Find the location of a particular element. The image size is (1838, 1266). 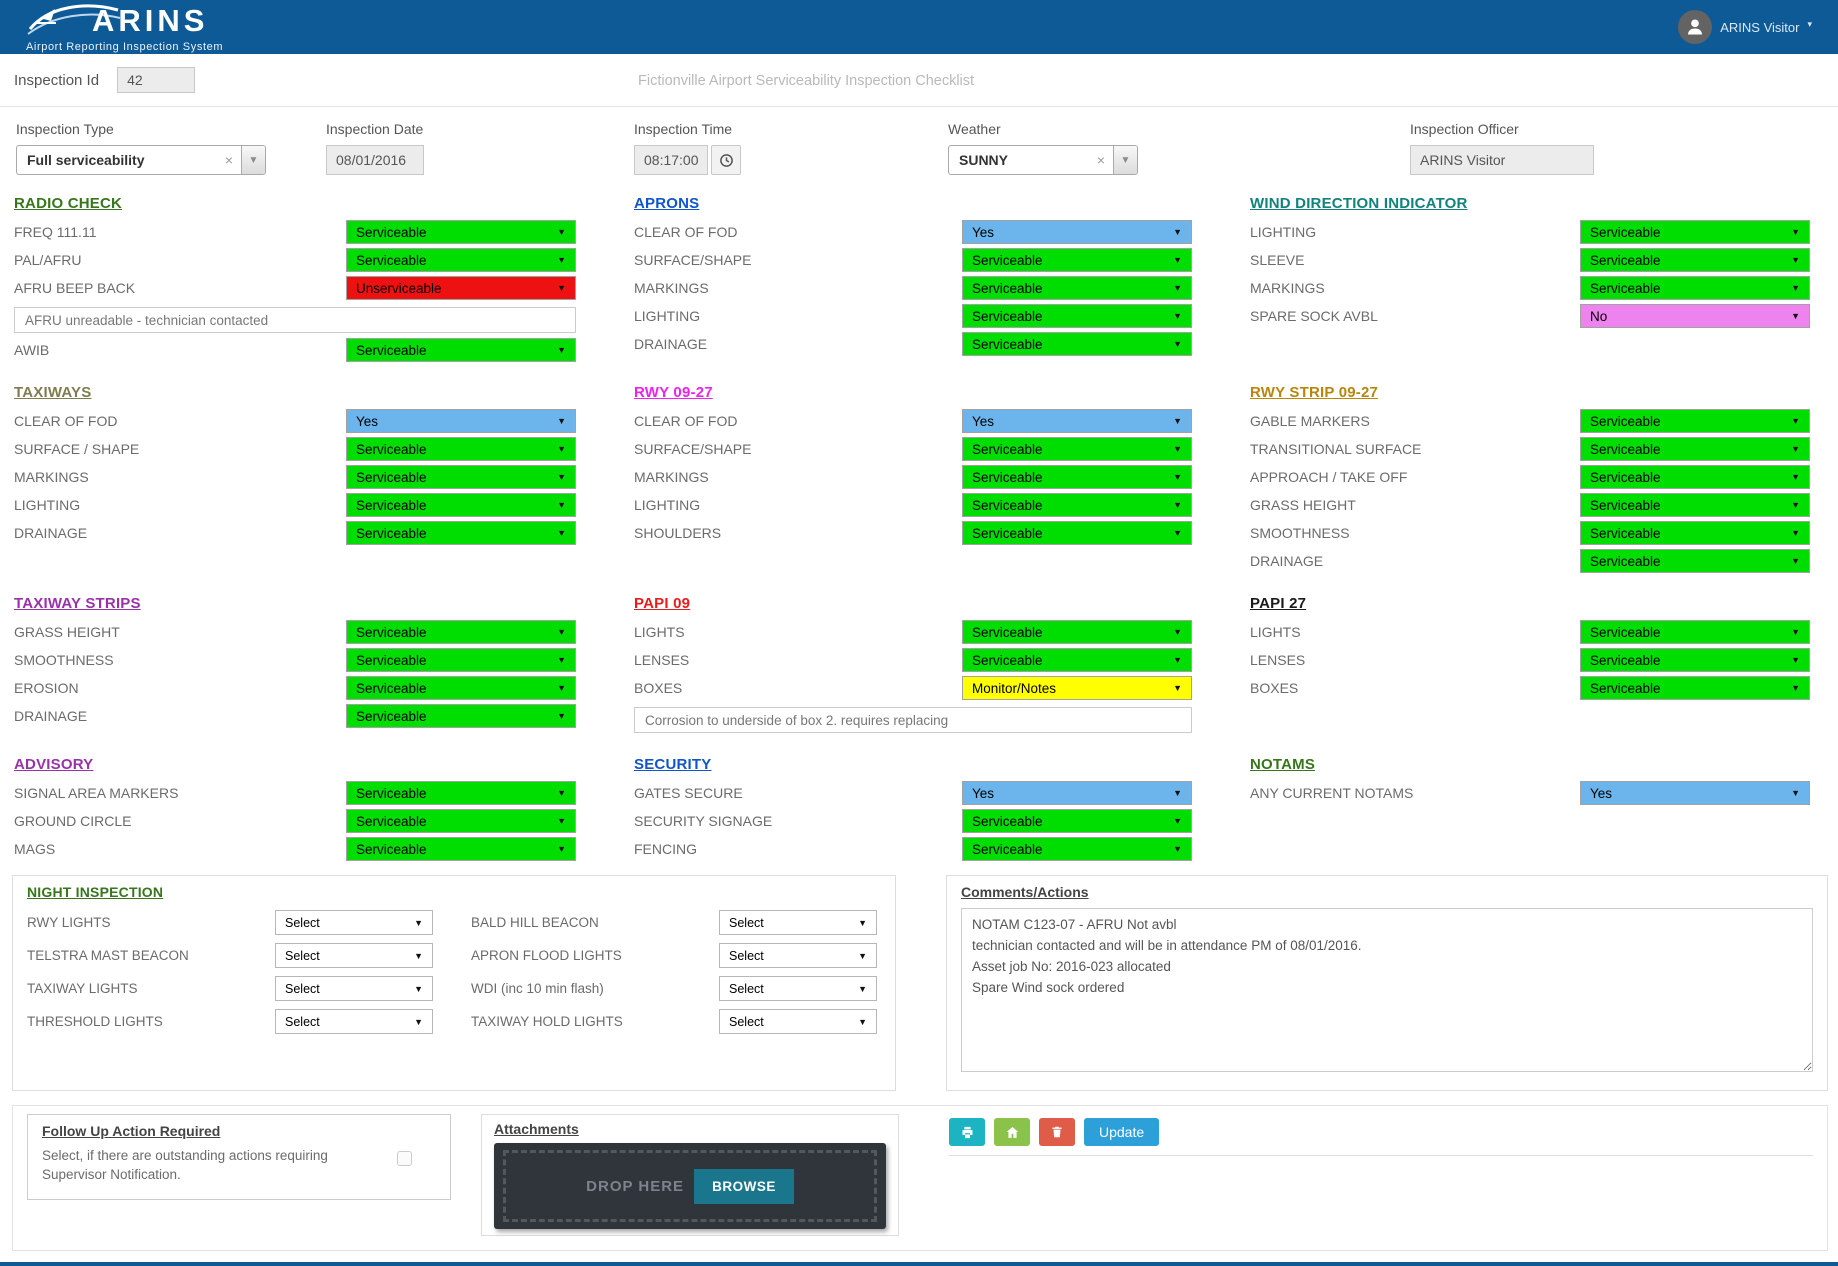

checklist-item-label: THRESHOLD LIGHTS is located at coordinates (95, 1021).